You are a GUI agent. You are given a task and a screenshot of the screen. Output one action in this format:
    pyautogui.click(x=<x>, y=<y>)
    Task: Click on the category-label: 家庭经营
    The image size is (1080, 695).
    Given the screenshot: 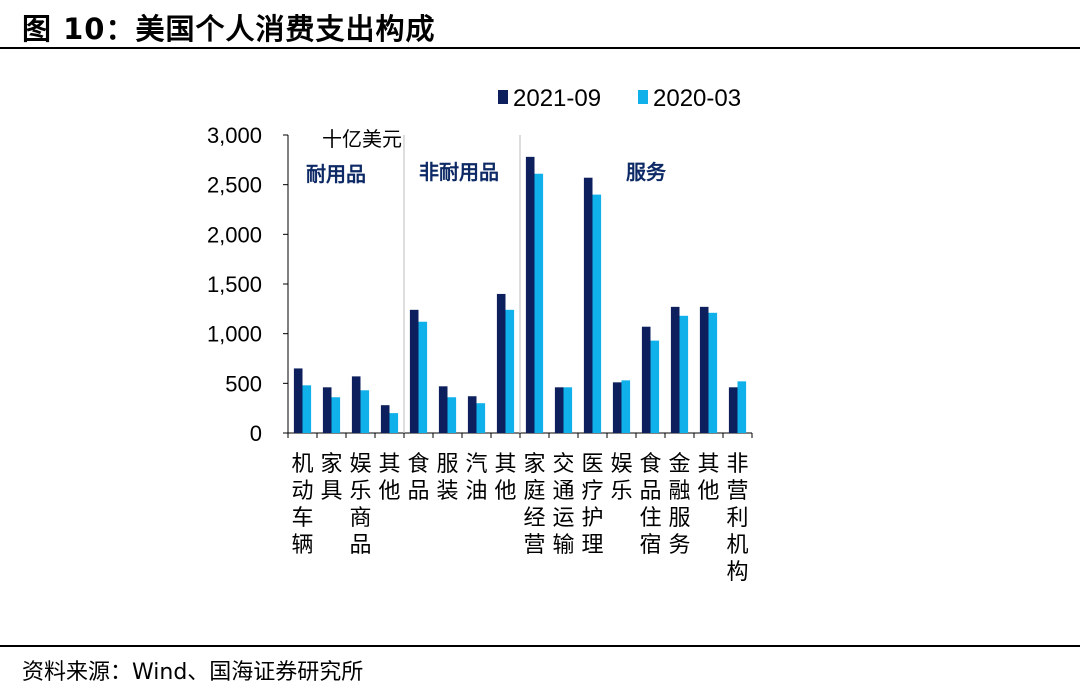 What is the action you would take?
    pyautogui.click(x=534, y=505)
    